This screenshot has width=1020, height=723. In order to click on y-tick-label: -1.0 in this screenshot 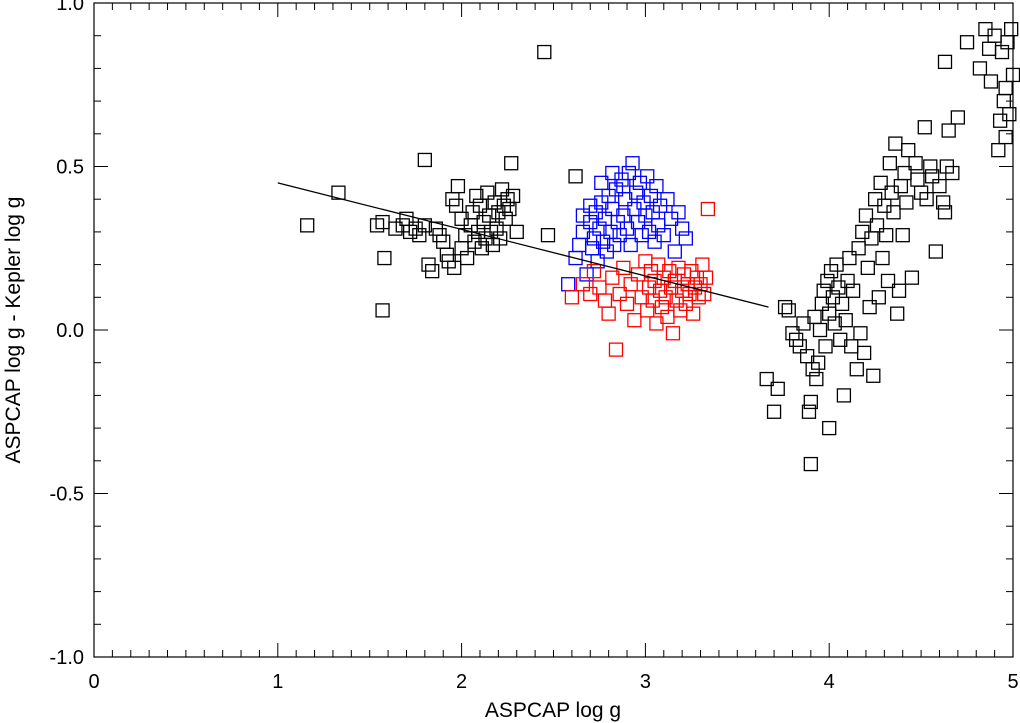, I will do `click(67, 658)`.